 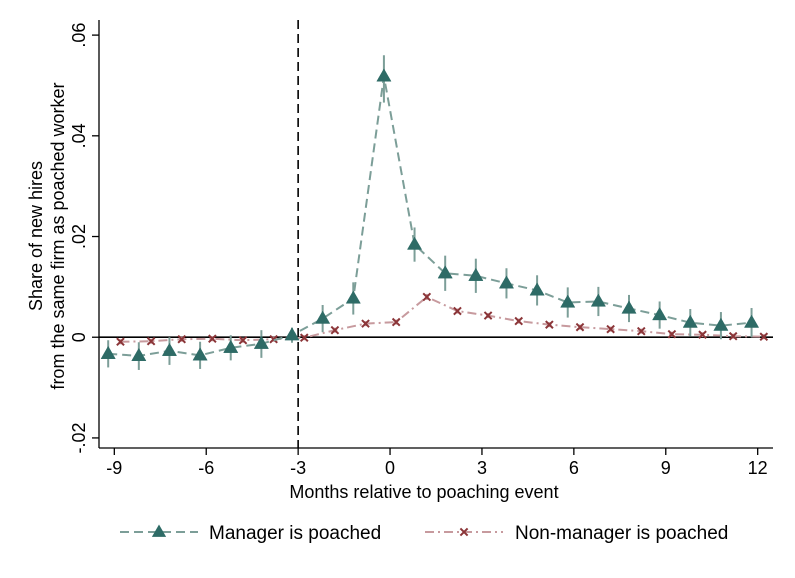 What do you see at coordinates (298, 468) in the screenshot?
I see `x-tick-label: -3` at bounding box center [298, 468].